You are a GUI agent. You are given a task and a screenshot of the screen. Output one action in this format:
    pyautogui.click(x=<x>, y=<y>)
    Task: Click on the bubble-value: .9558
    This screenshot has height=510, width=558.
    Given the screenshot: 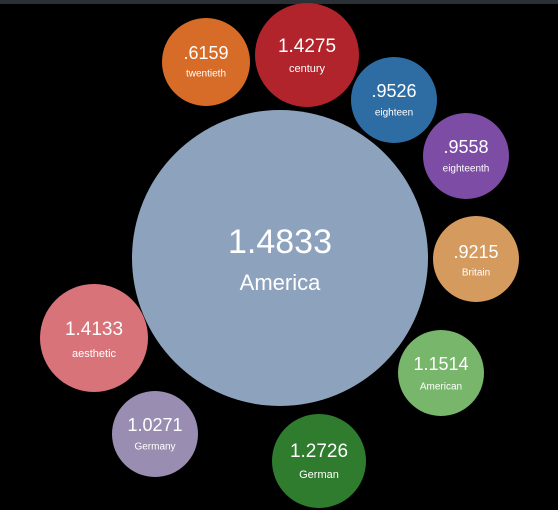 What is the action you would take?
    pyautogui.click(x=465, y=147)
    